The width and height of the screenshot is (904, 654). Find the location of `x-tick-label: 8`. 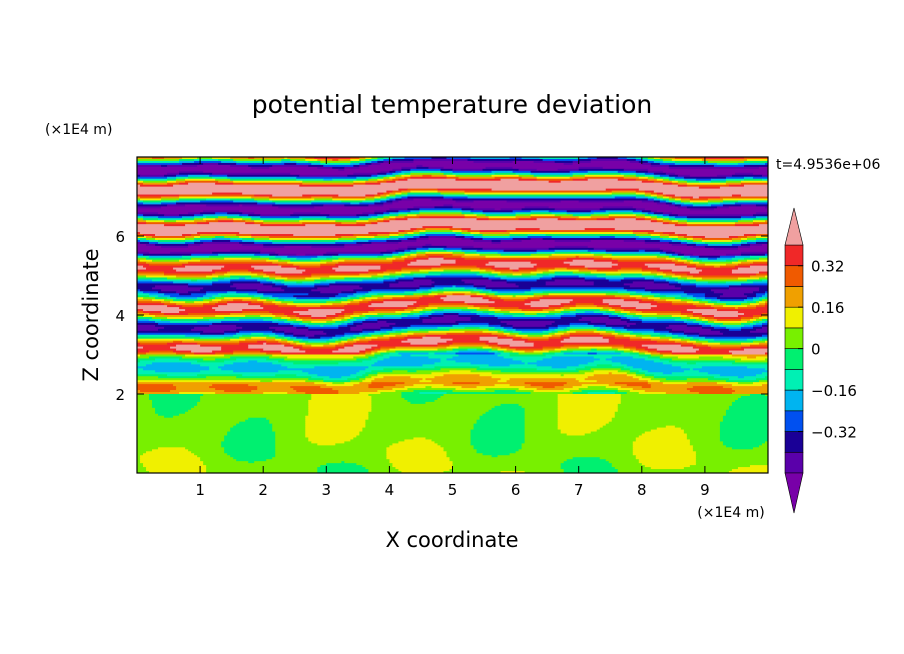

x-tick-label: 8 is located at coordinates (642, 490).